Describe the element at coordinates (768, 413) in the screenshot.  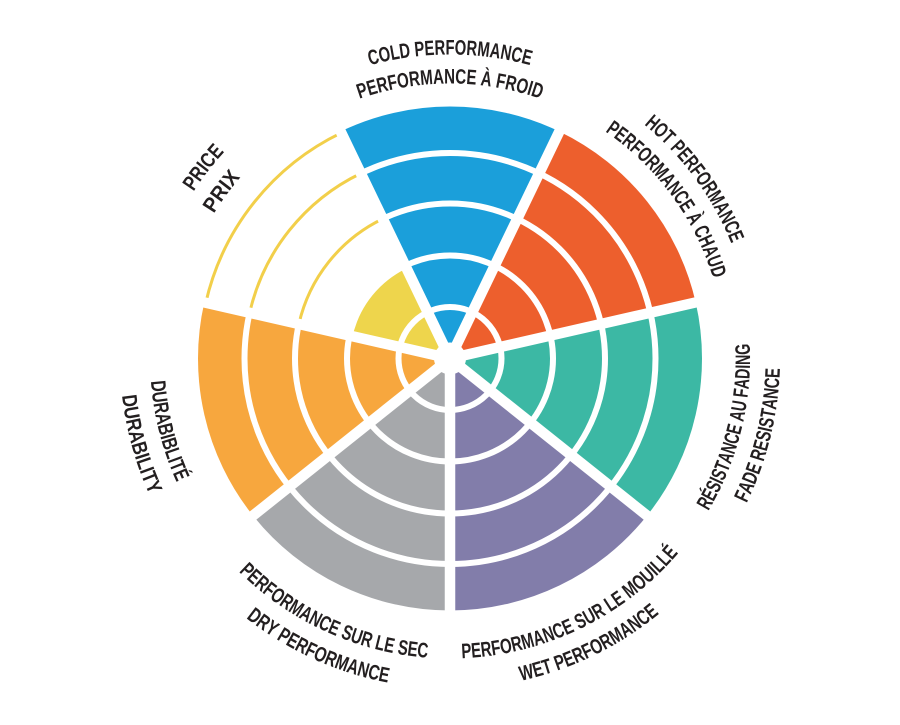
I see `svg-text: T` at that location.